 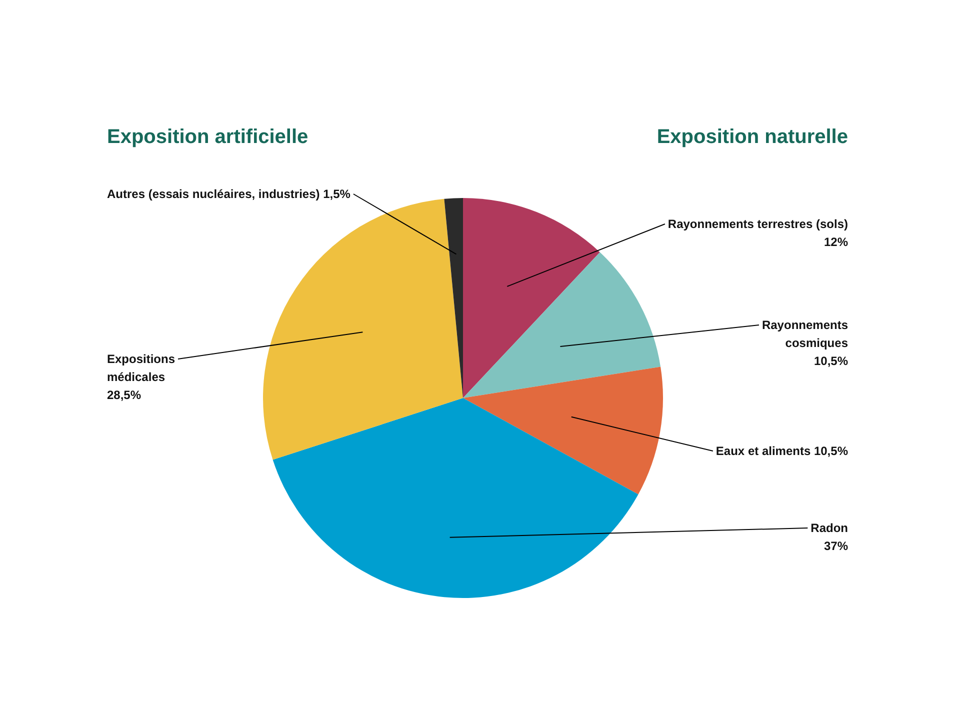 I want to click on text: Exposition naturelle, so click(x=752, y=137).